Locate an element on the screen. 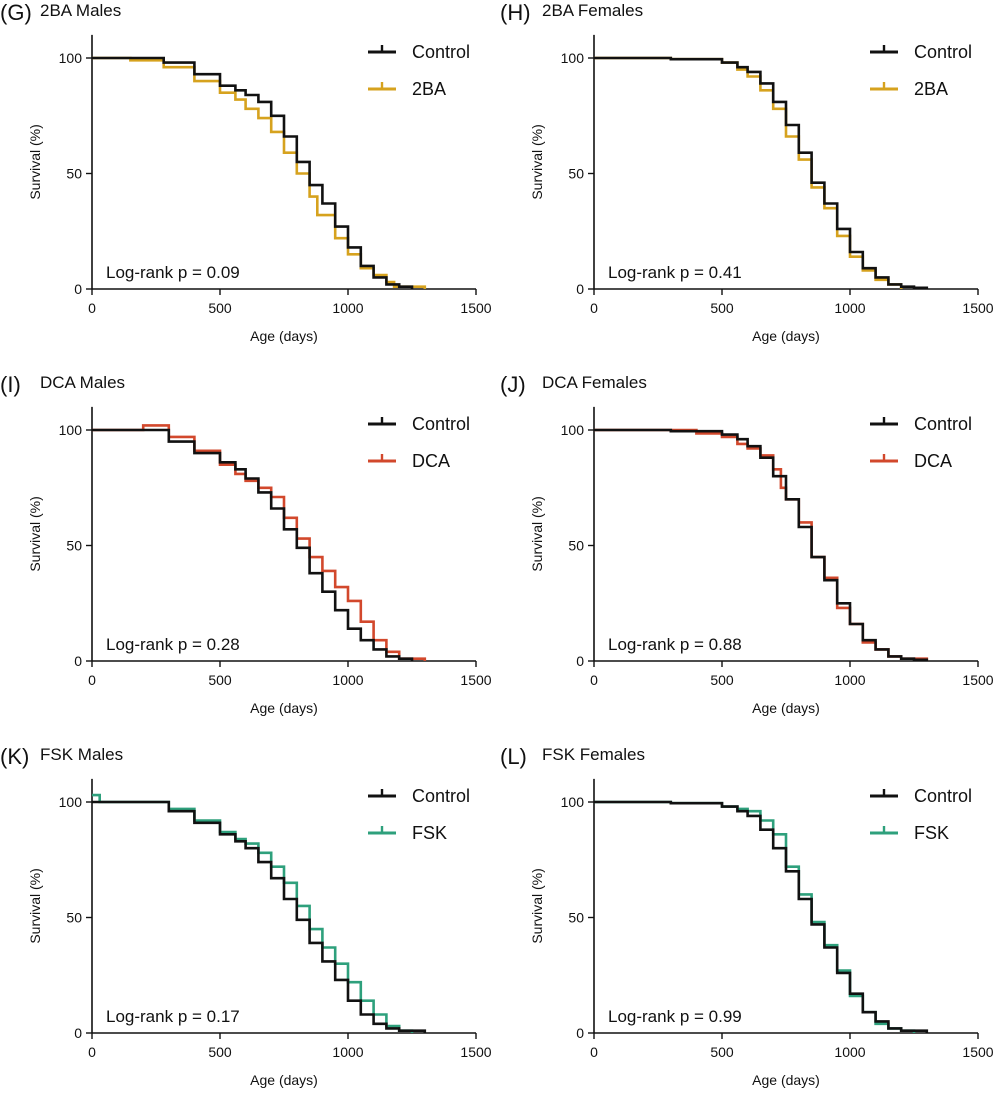  panel-letter: (J) is located at coordinates (513, 384).